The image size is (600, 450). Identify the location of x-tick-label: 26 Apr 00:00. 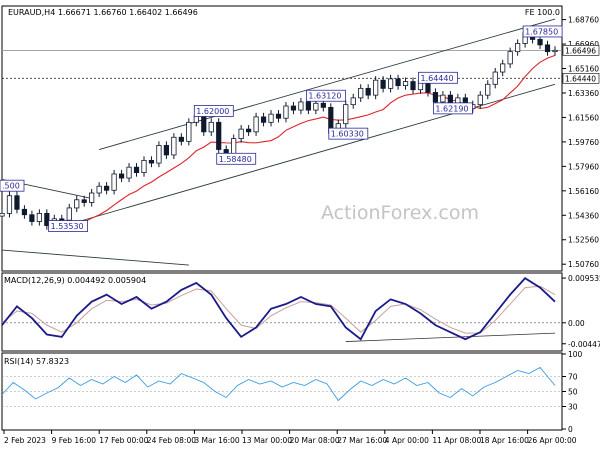
(552, 440).